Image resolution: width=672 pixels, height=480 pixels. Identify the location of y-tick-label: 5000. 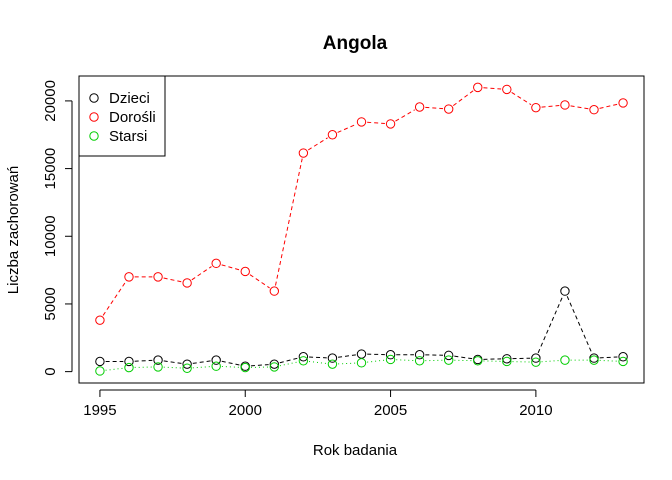
(50, 303).